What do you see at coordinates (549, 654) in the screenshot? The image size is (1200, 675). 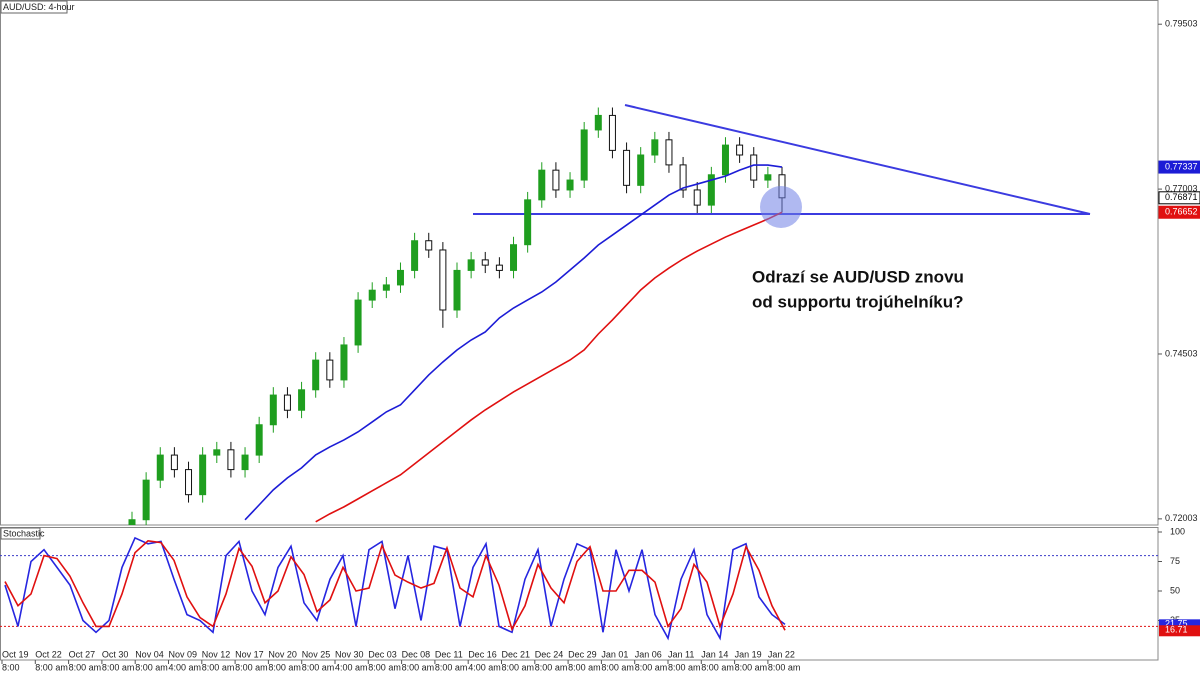 I see `x-tick-label: Dec 24` at bounding box center [549, 654].